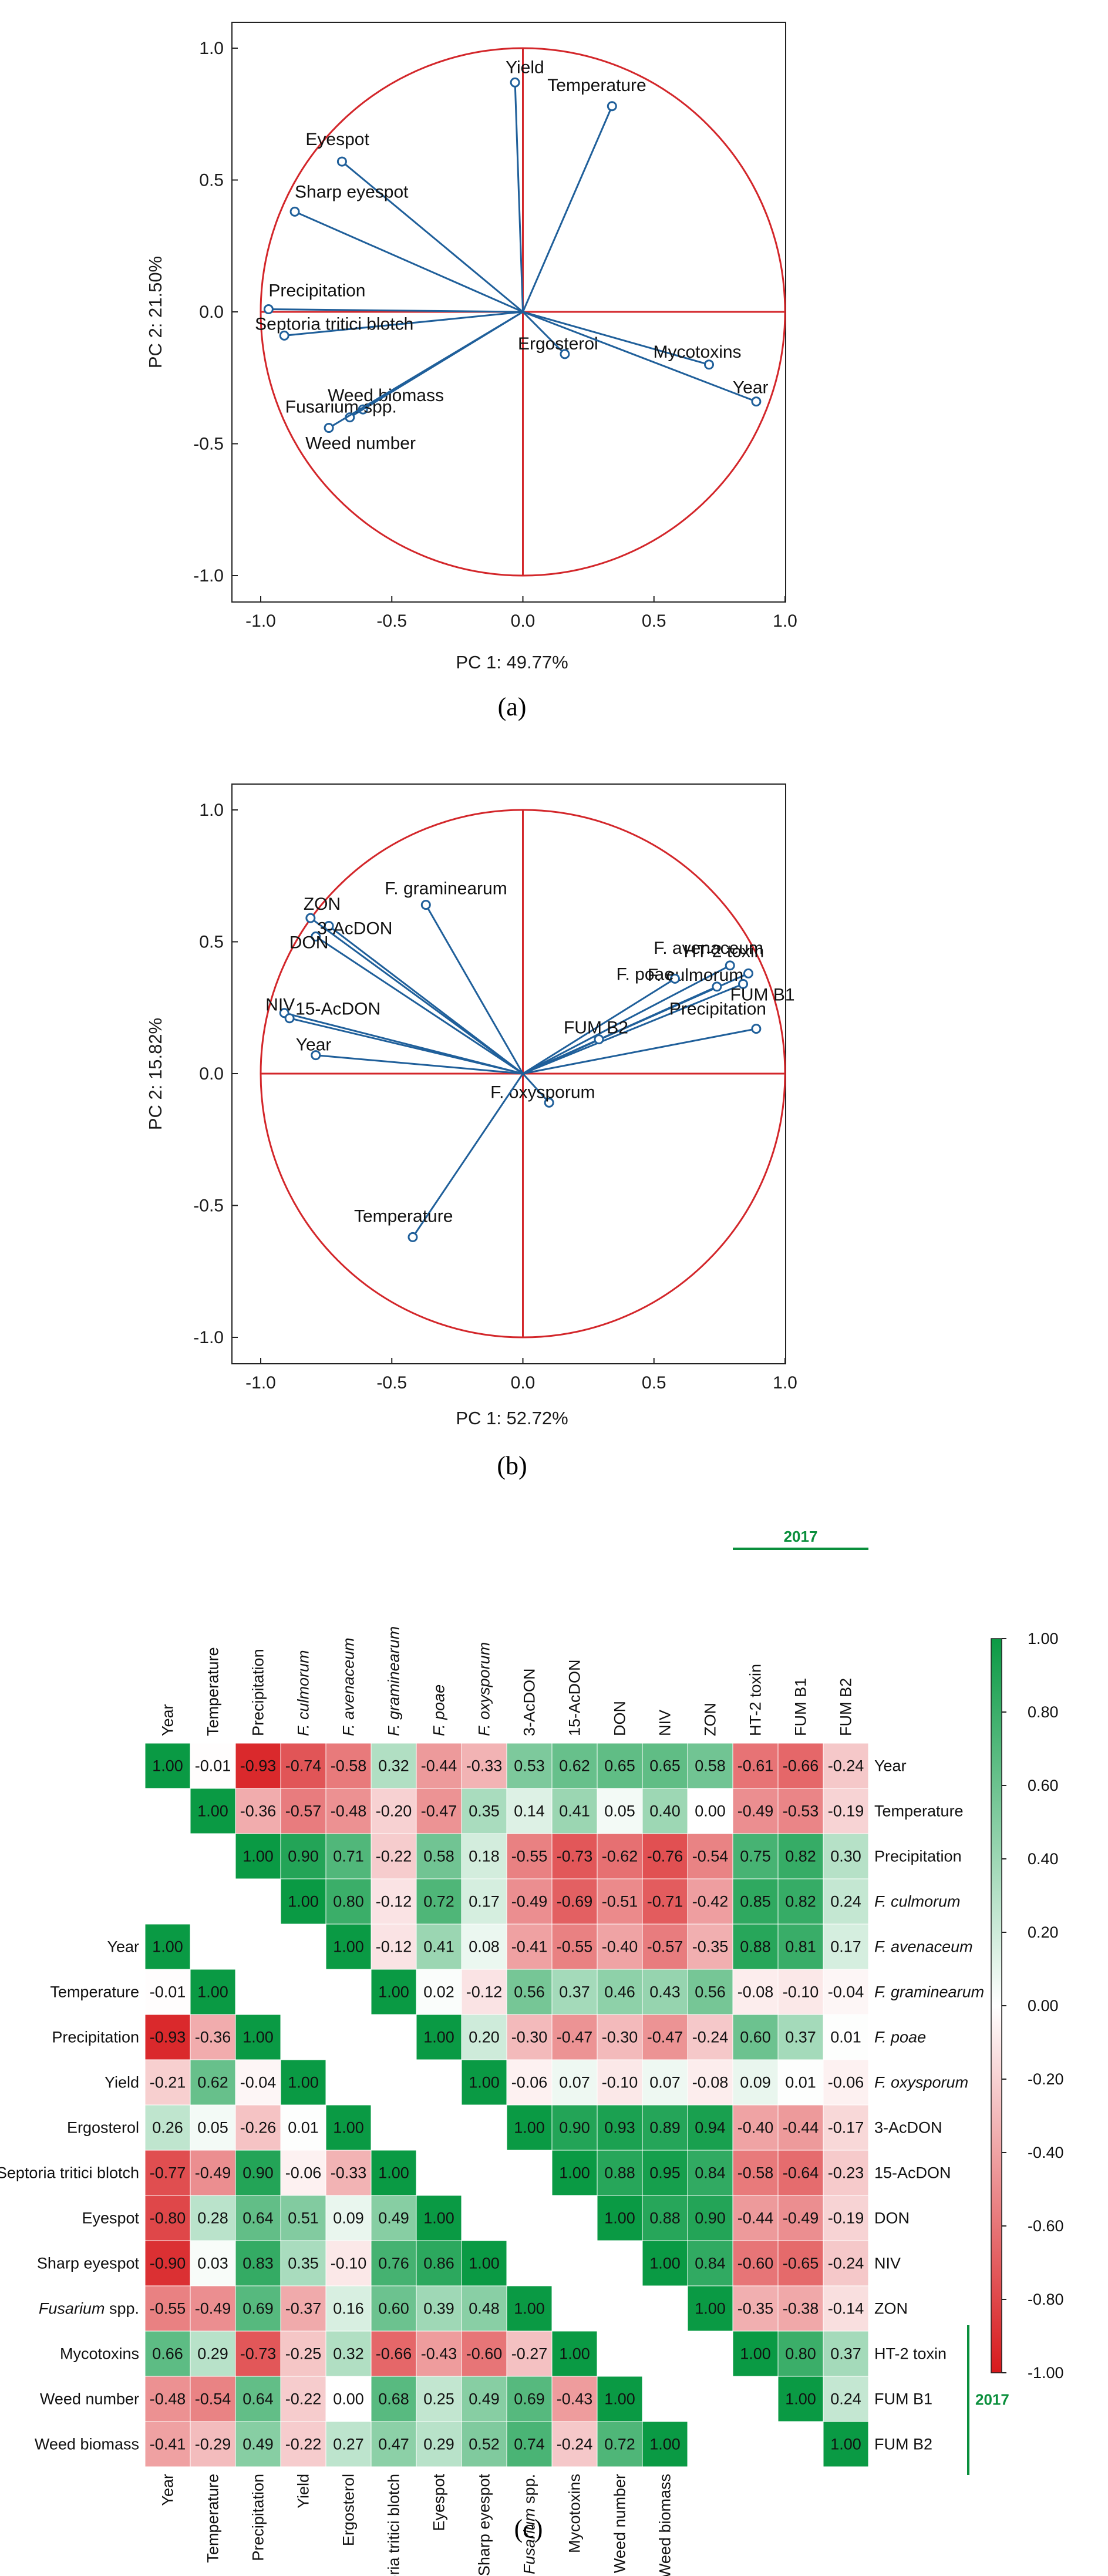  What do you see at coordinates (394, 2354) in the screenshot?
I see `cell-value: -0.66` at bounding box center [394, 2354].